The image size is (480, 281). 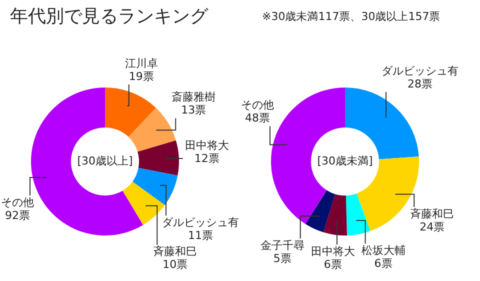 What do you see at coordinates (282, 258) in the screenshot?
I see `data-label: 5票` at bounding box center [282, 258].